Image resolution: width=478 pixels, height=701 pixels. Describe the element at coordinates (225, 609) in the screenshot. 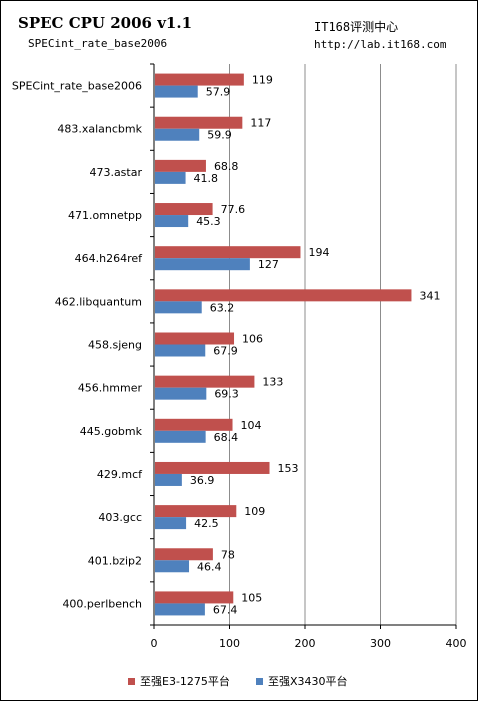

I see `bar-value-label: 67.4` at that location.